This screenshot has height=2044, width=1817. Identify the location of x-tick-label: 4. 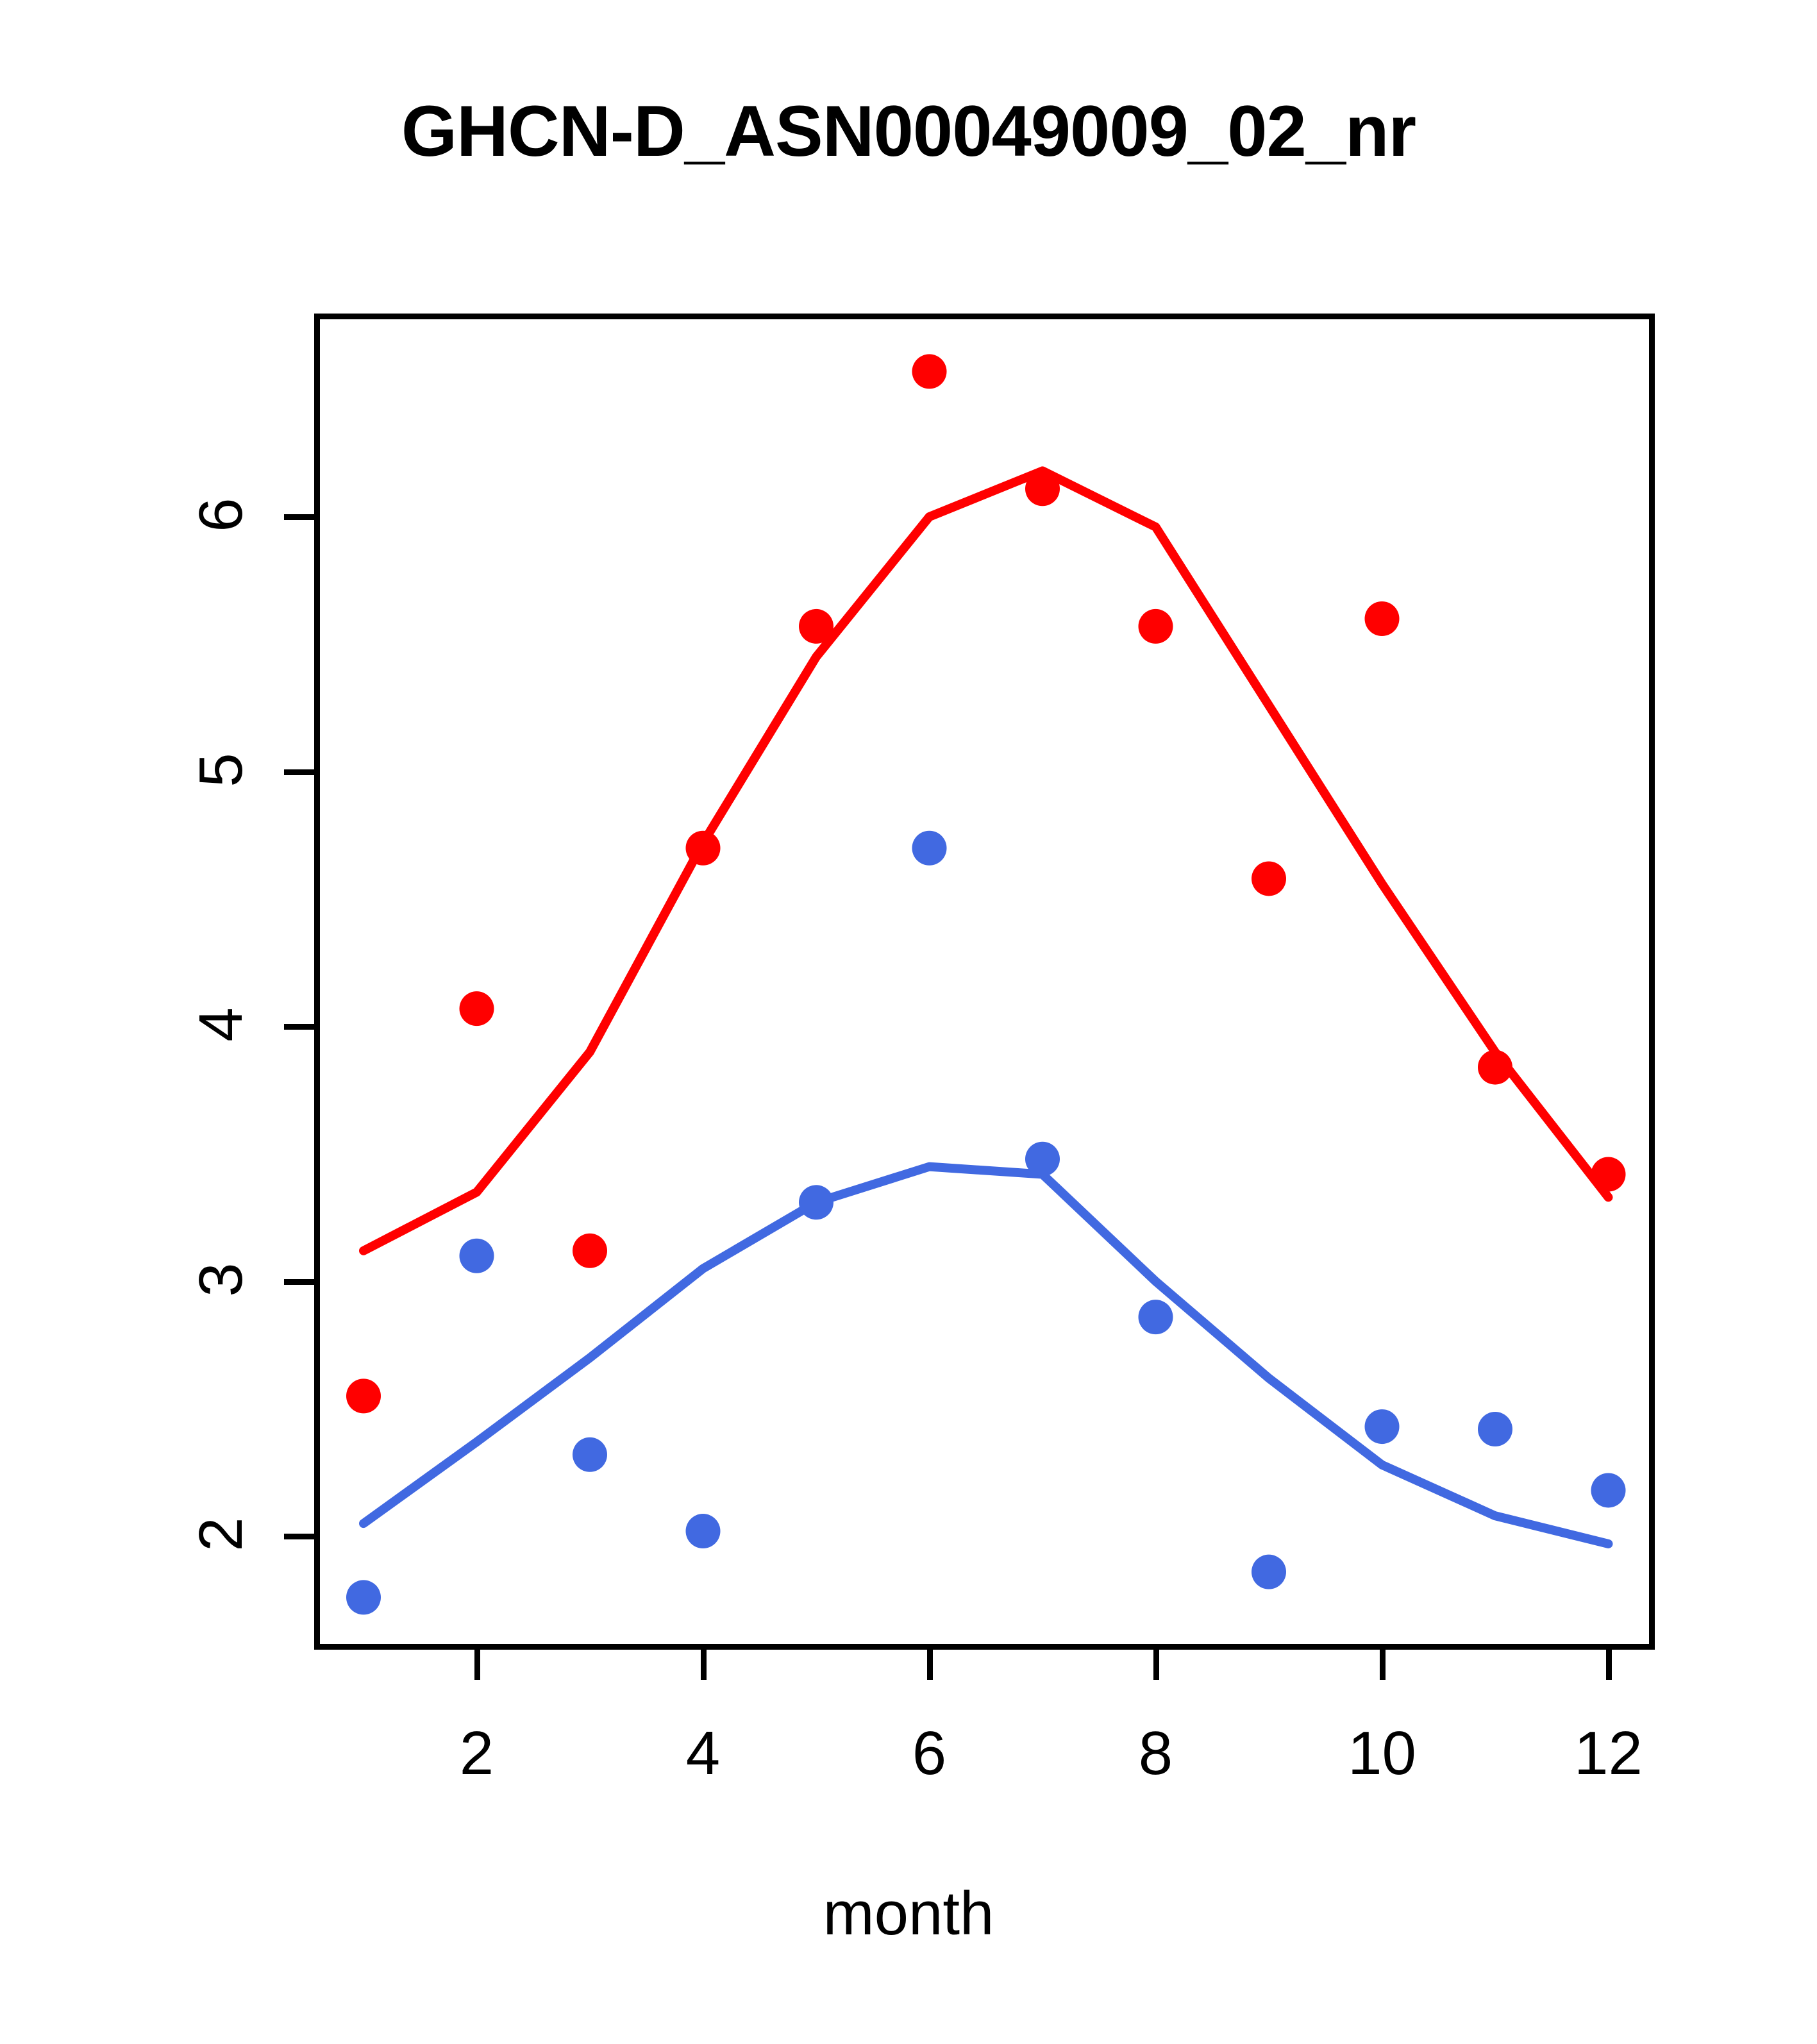
(703, 1753).